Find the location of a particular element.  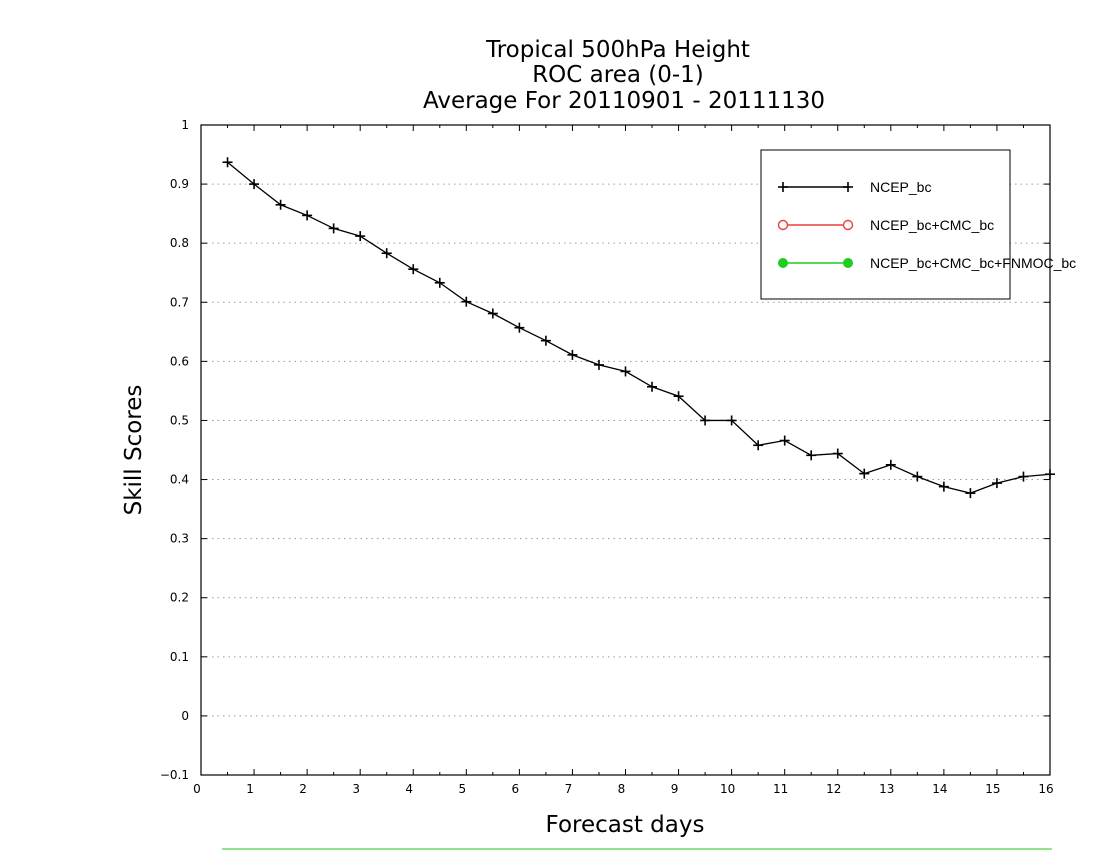

legend-label: NCEP_bc+CMC_bc+FNMOC_bc is located at coordinates (973, 263).